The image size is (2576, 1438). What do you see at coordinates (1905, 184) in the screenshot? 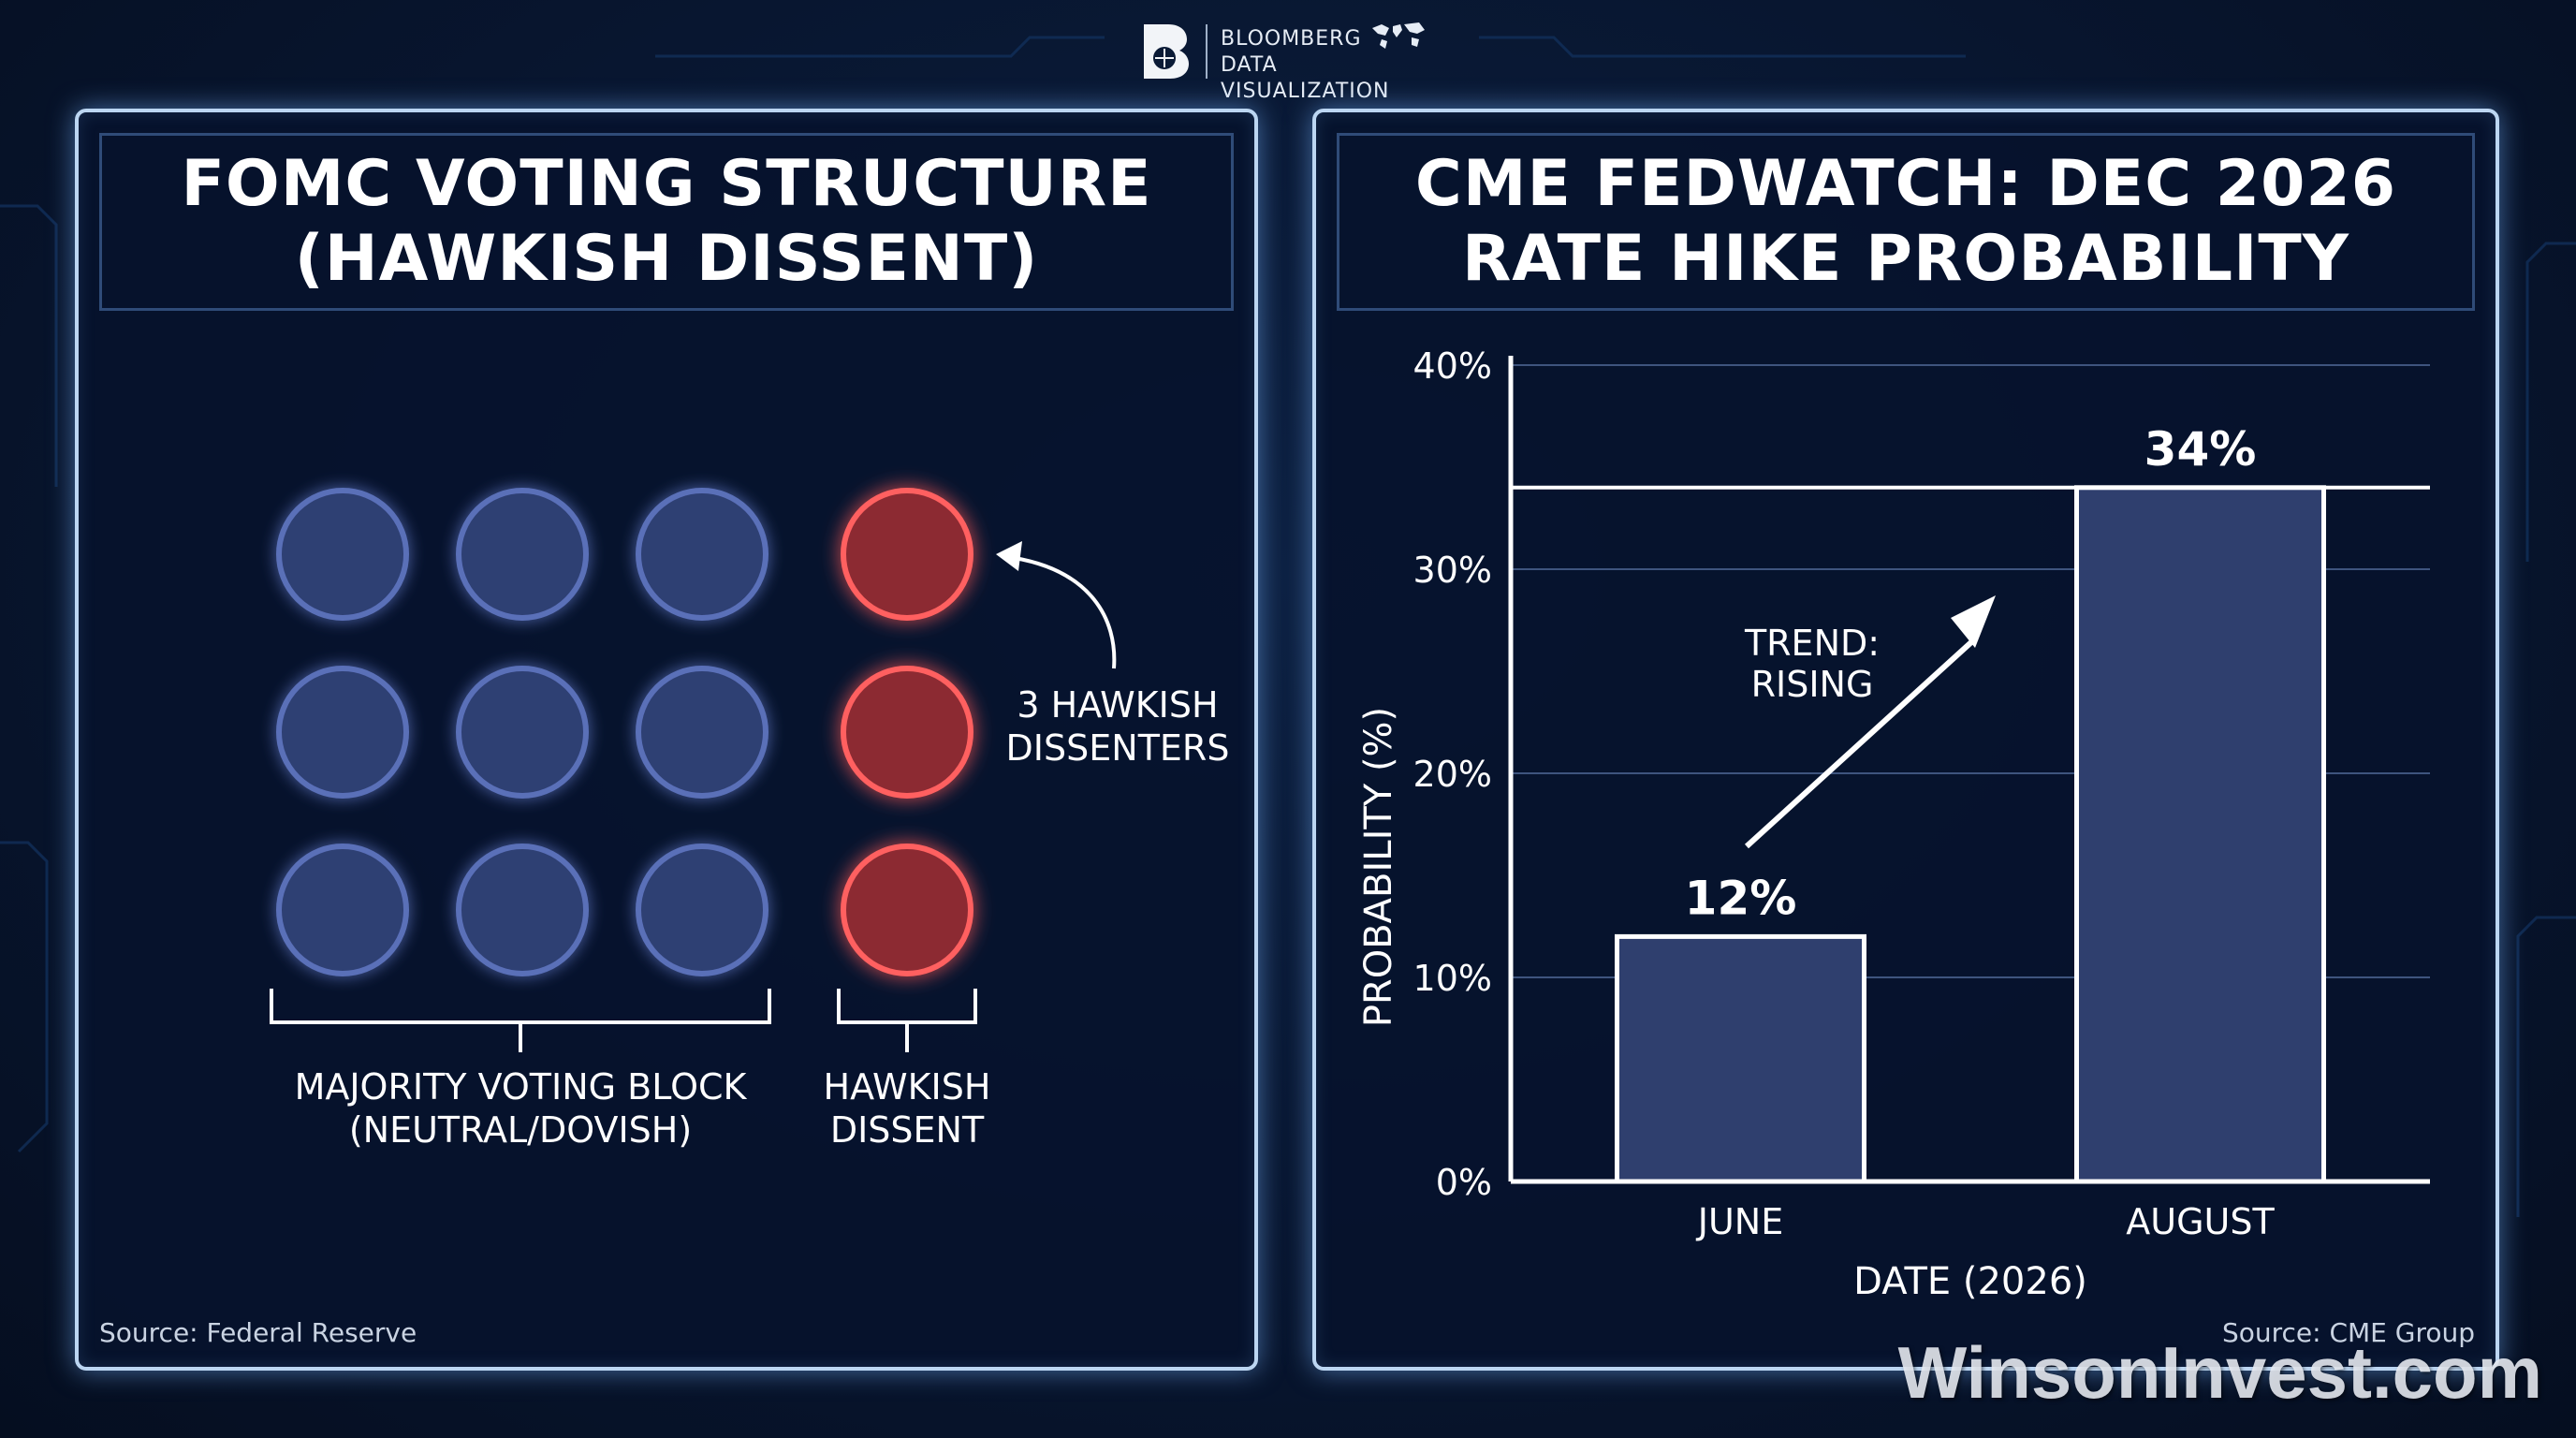
I see `right-title-line-1: CME FEDWATCH: DEC 2026` at bounding box center [1905, 184].